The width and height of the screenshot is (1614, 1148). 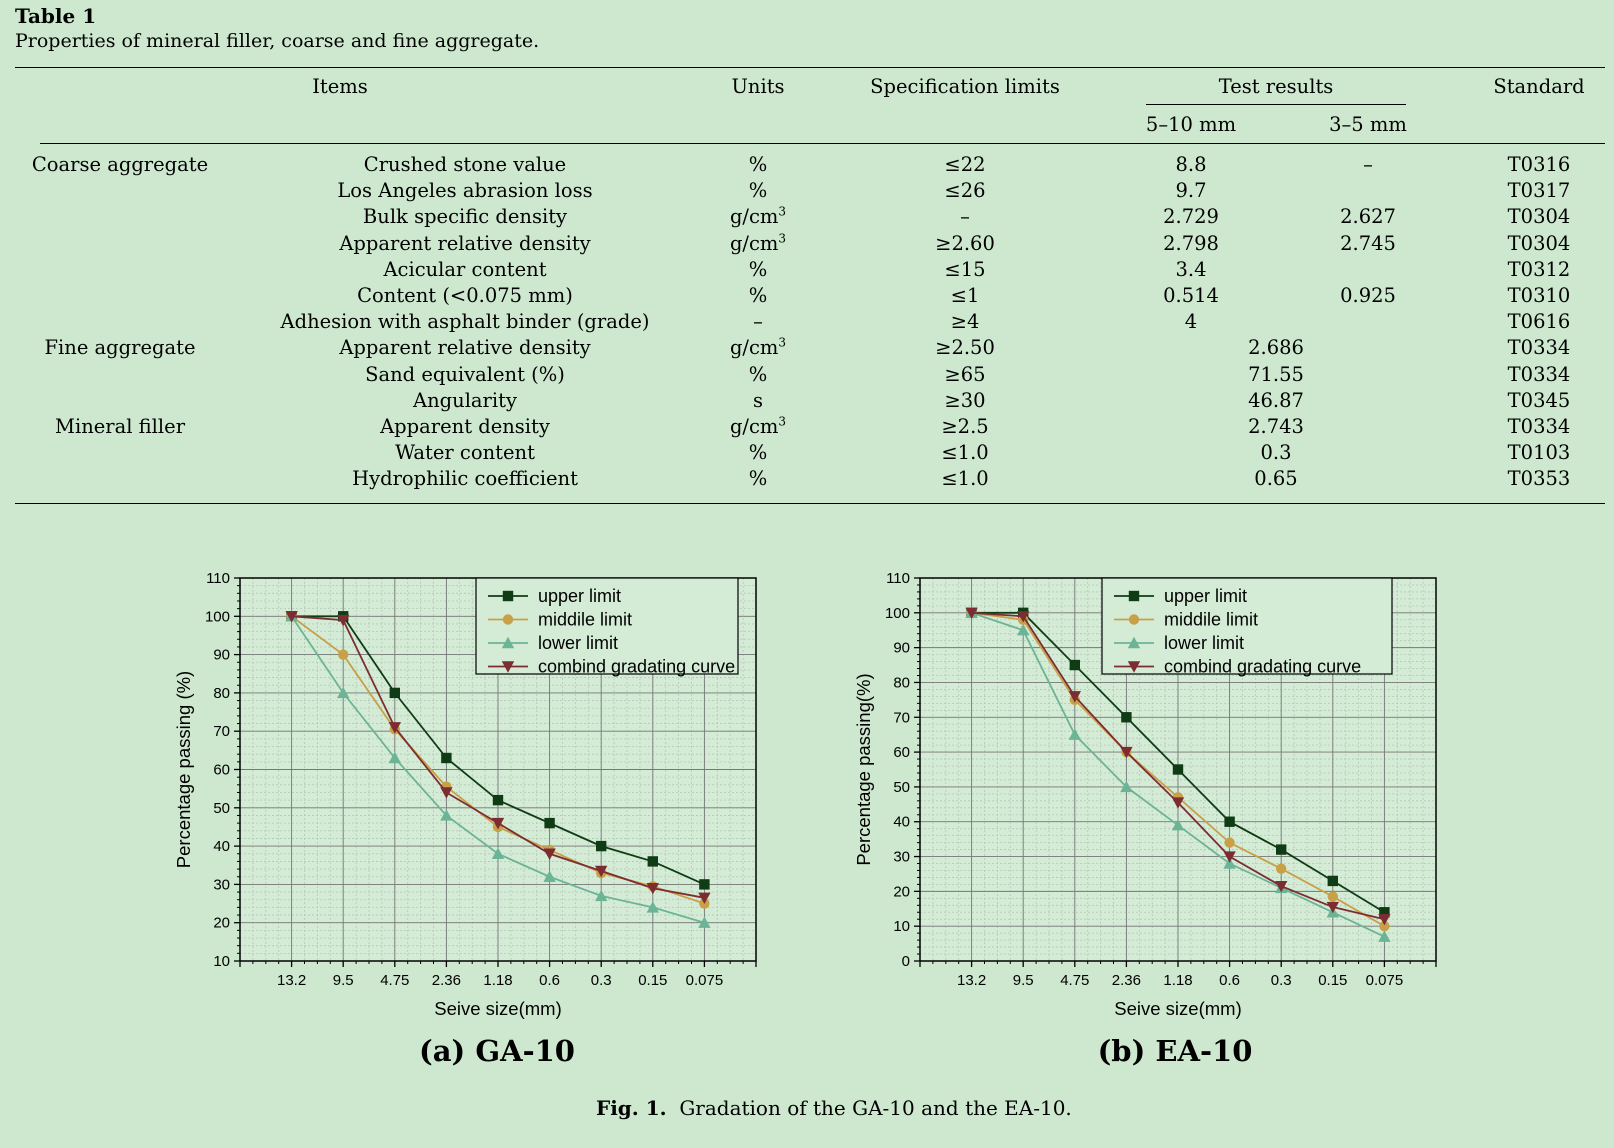 What do you see at coordinates (965, 426) in the screenshot?
I see `row-spec-text: ≥2.5` at bounding box center [965, 426].